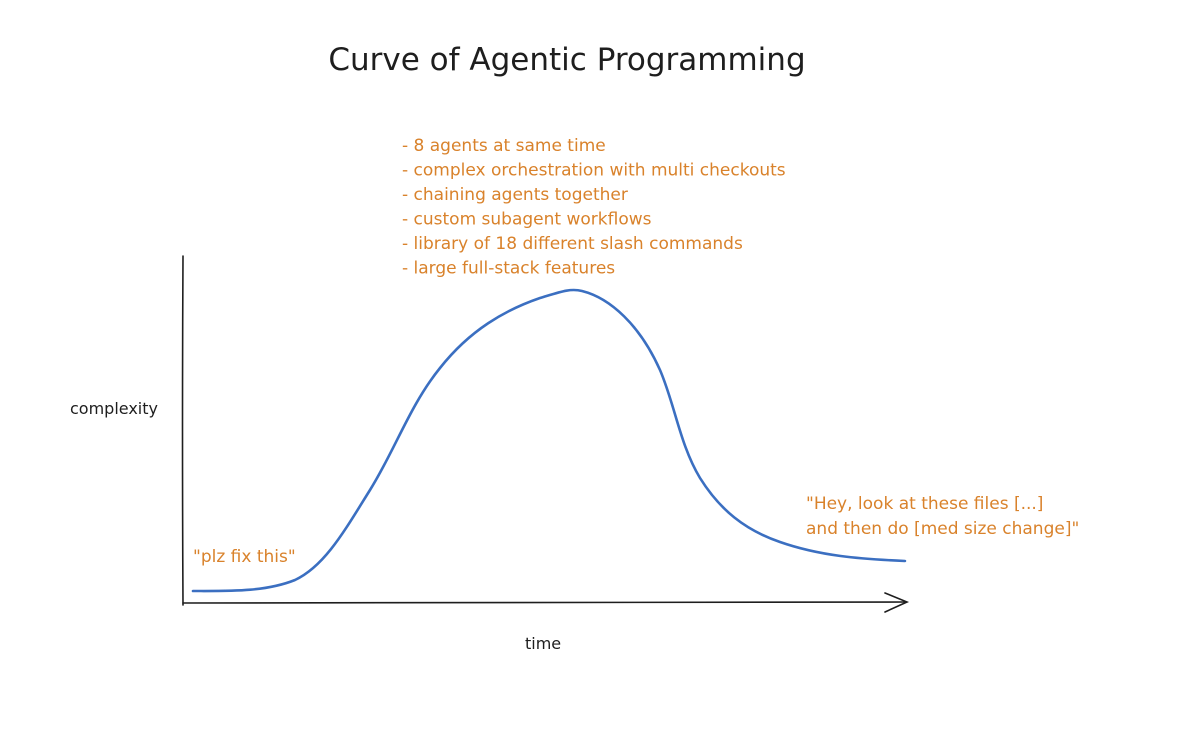 Image resolution: width=1200 pixels, height=746 pixels. What do you see at coordinates (543, 643) in the screenshot?
I see `x-axis-label: time` at bounding box center [543, 643].